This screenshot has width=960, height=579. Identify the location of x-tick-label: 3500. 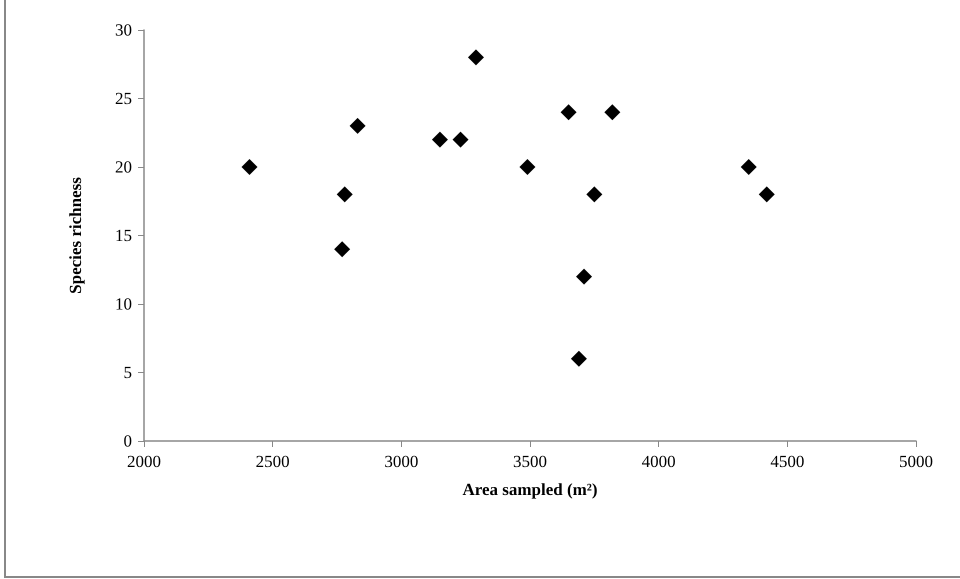
(530, 461).